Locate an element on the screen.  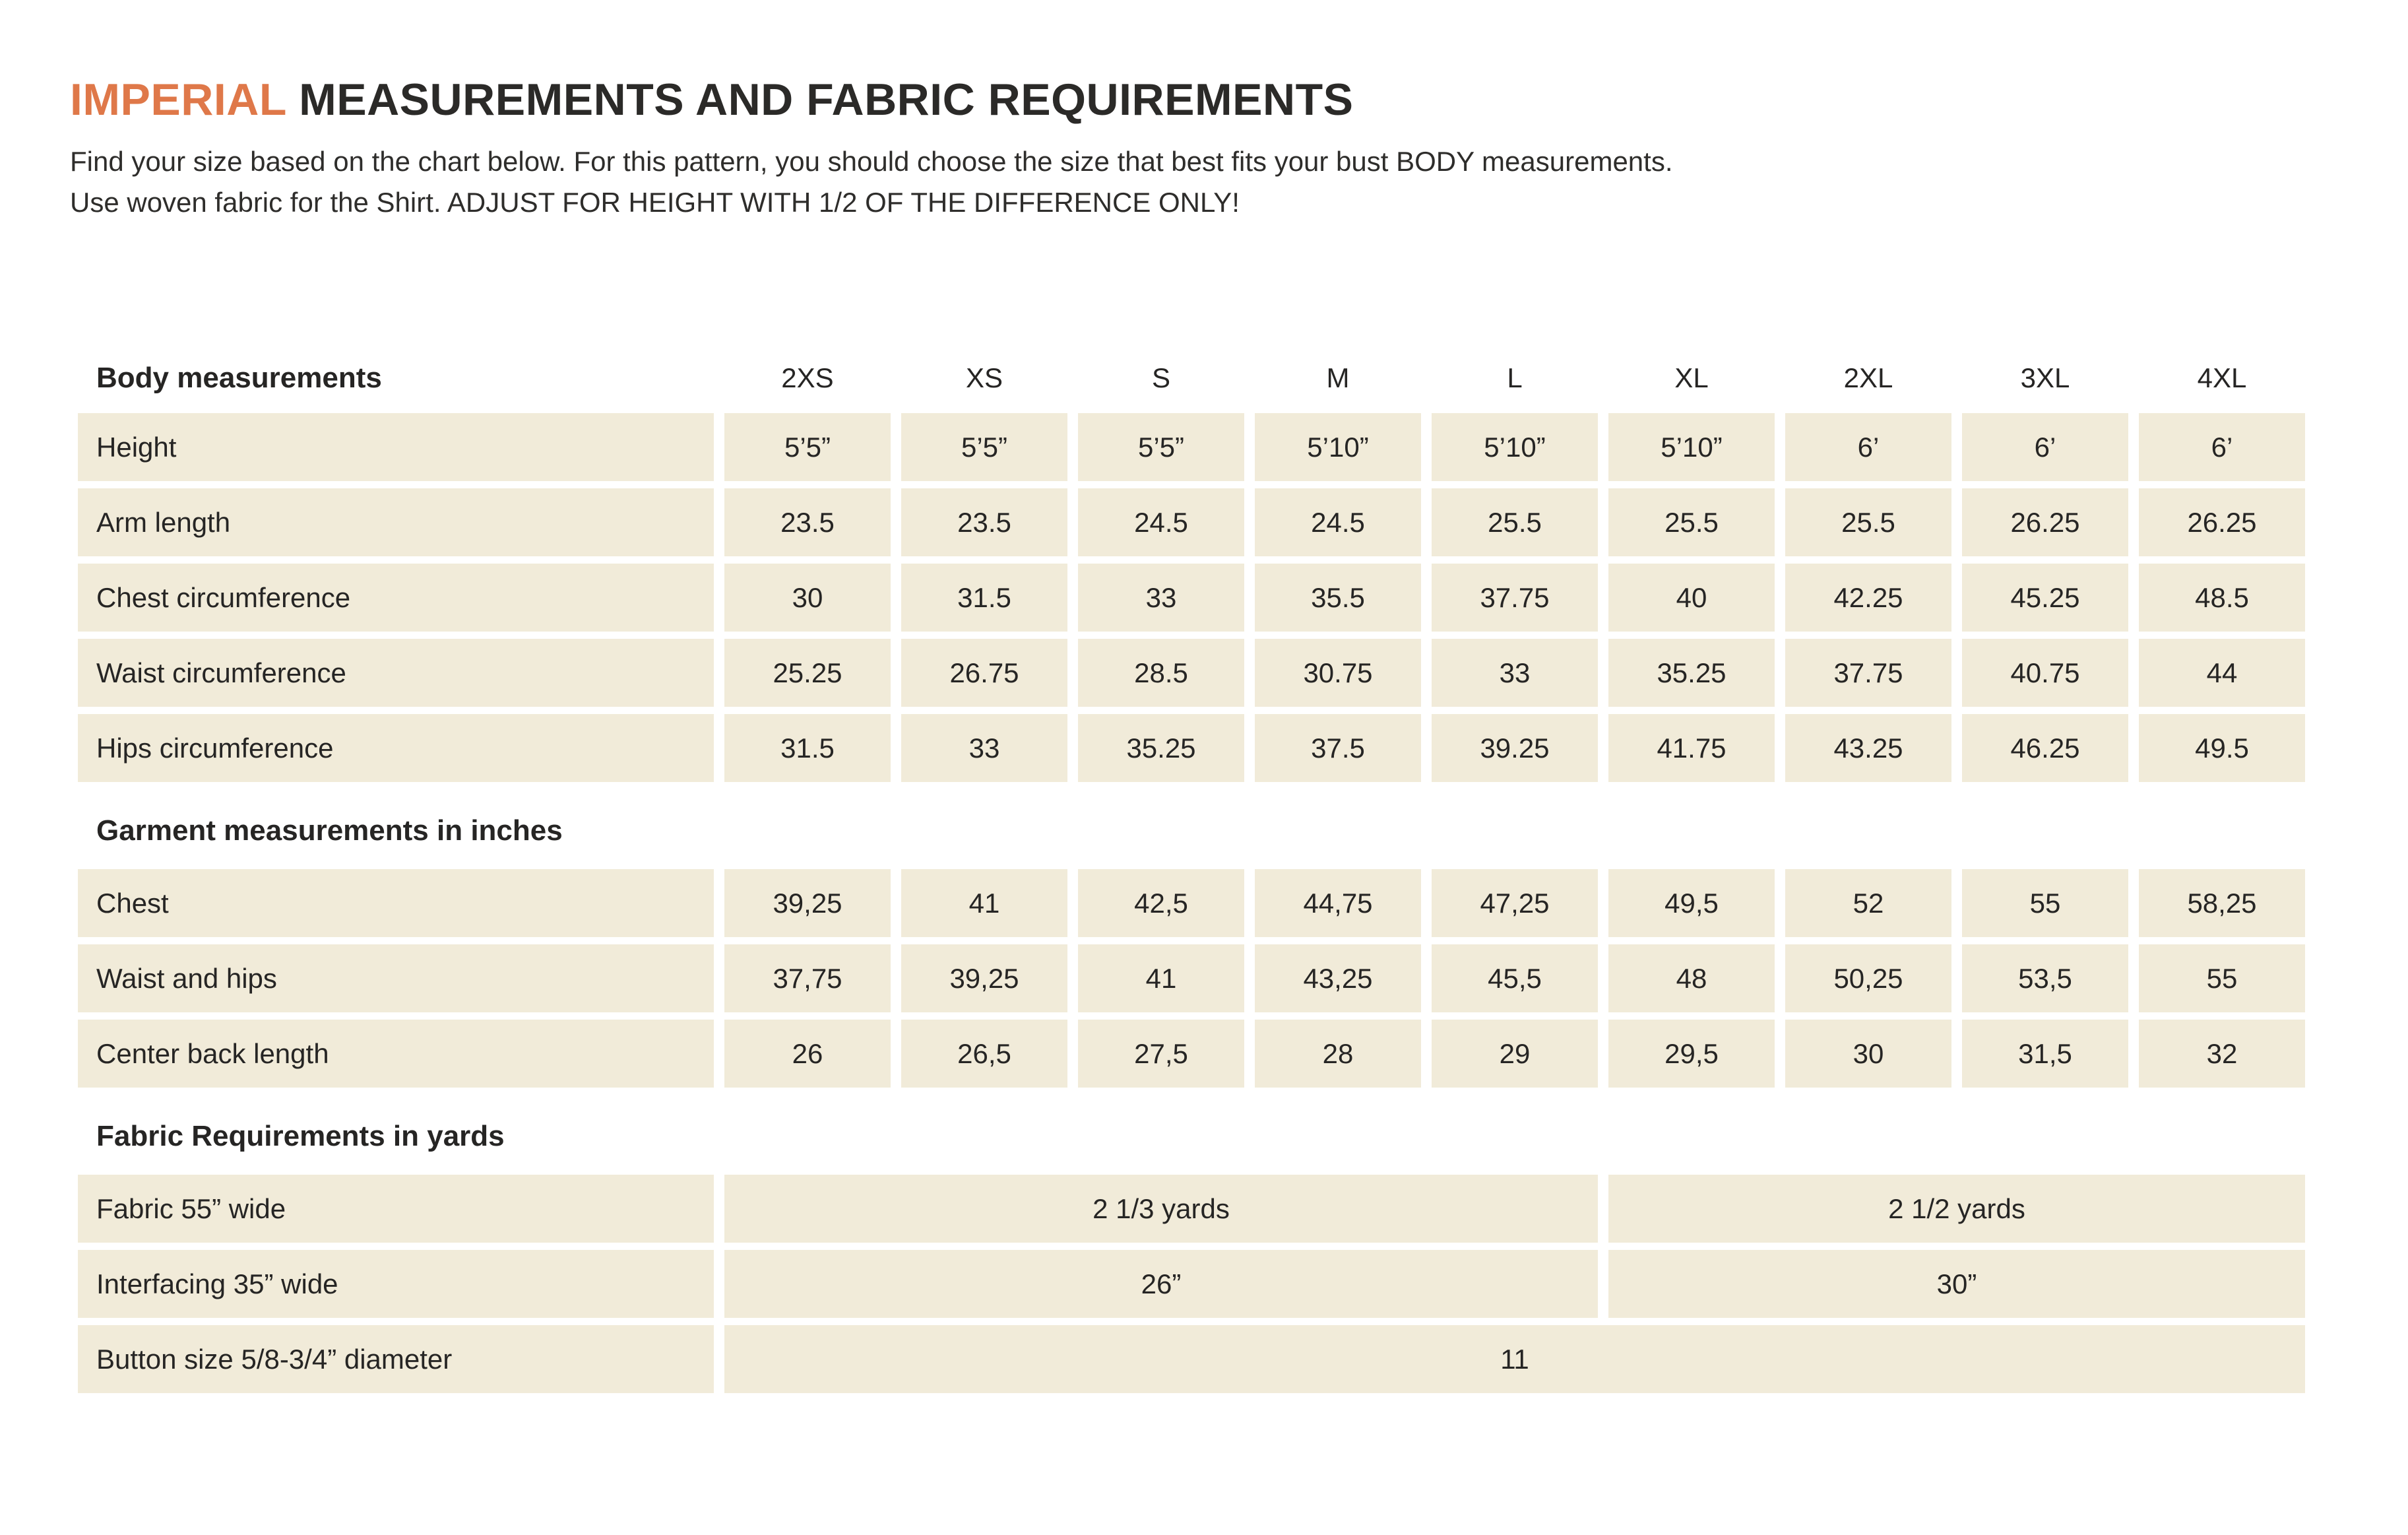
measurement-cell: 32 is located at coordinates (2222, 1054).